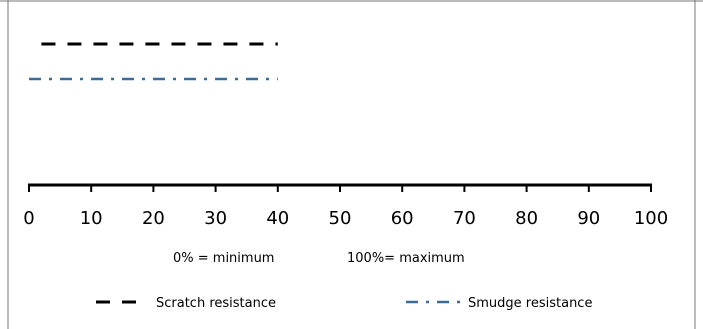 Image resolution: width=703 pixels, height=329 pixels. I want to click on legend-smudge-resistance-label: Smudge resistance, so click(530, 303).